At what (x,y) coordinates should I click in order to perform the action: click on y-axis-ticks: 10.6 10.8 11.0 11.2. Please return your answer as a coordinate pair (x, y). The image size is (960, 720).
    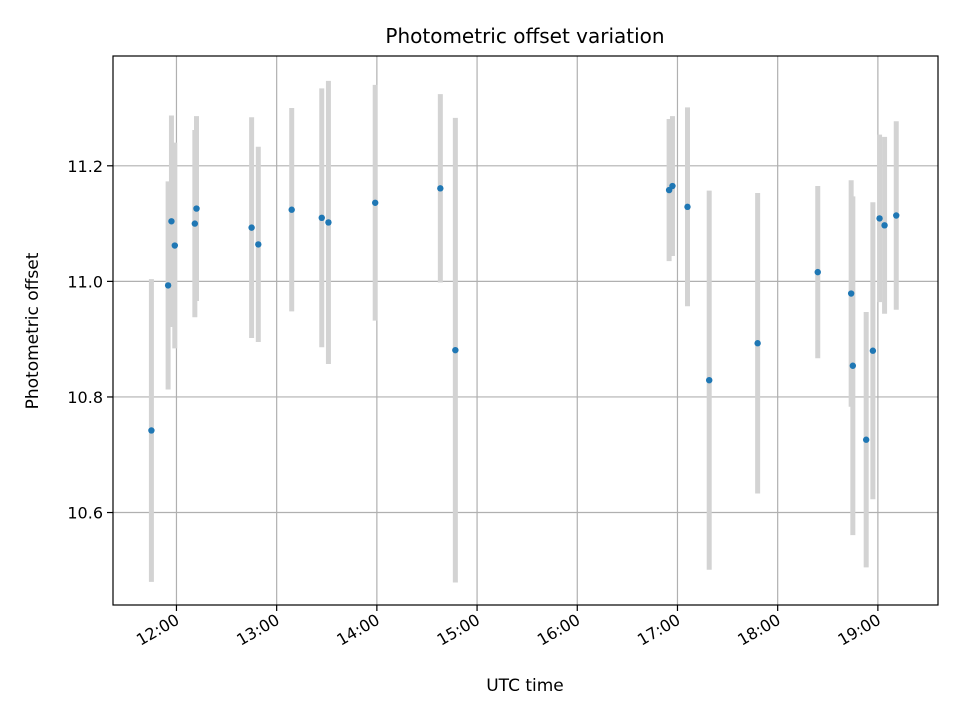
    Looking at the image, I should click on (90, 340).